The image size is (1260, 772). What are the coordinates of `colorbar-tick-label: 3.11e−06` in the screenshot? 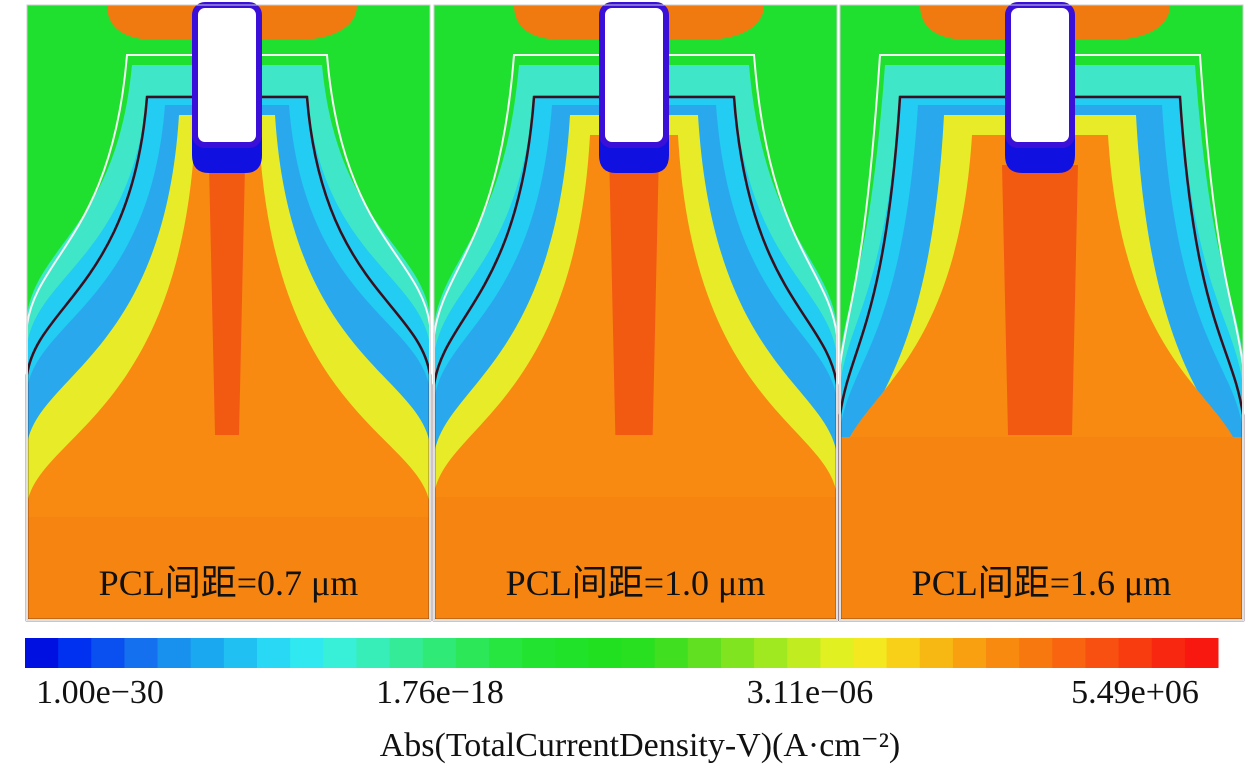 It's located at (810, 692).